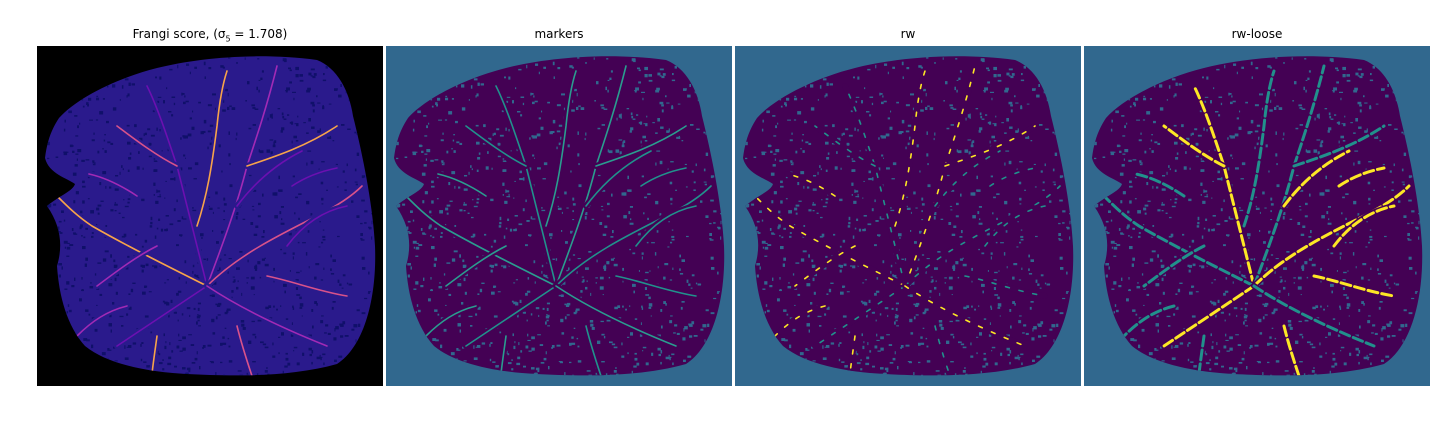  Describe the element at coordinates (908, 34) in the screenshot. I see `panel-title-rw: rw` at that location.